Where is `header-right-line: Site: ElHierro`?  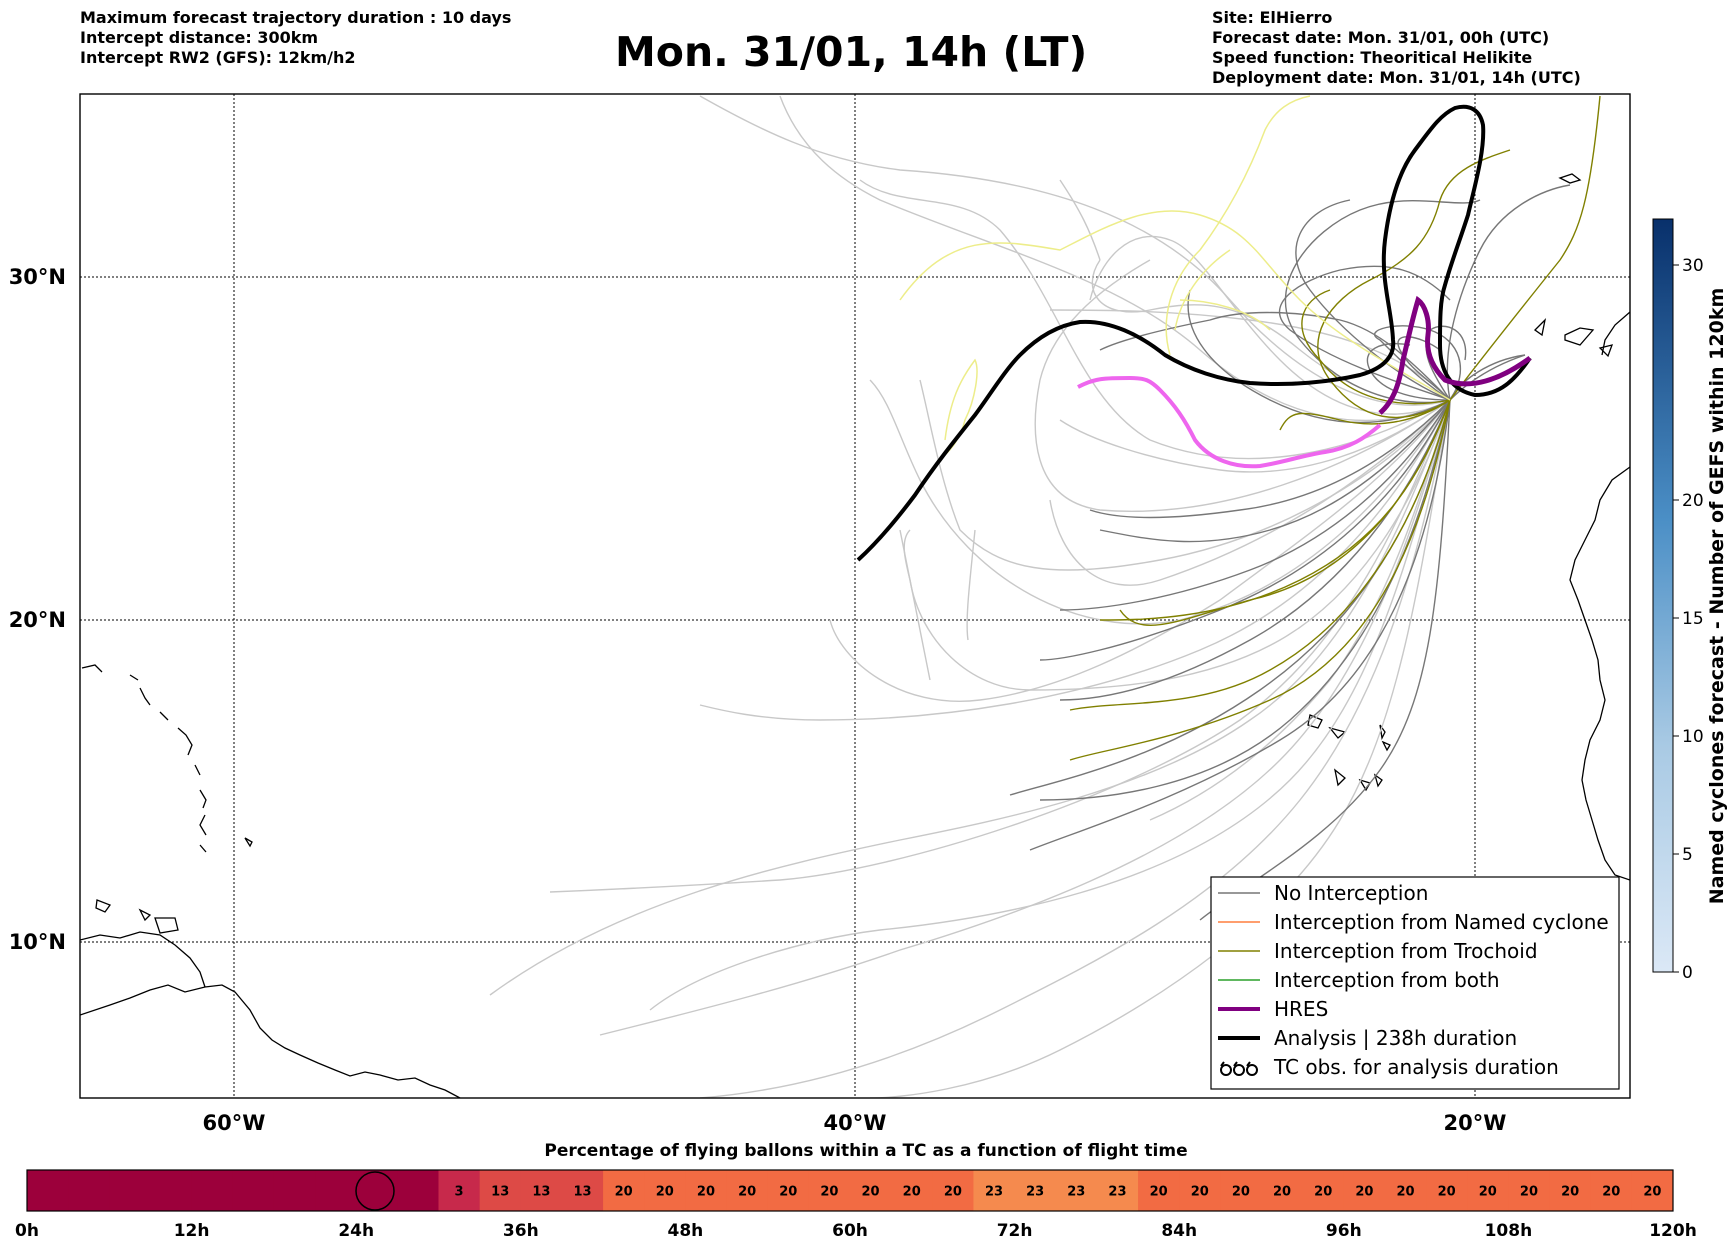
header-right-line: Site: ElHierro is located at coordinates (1272, 17).